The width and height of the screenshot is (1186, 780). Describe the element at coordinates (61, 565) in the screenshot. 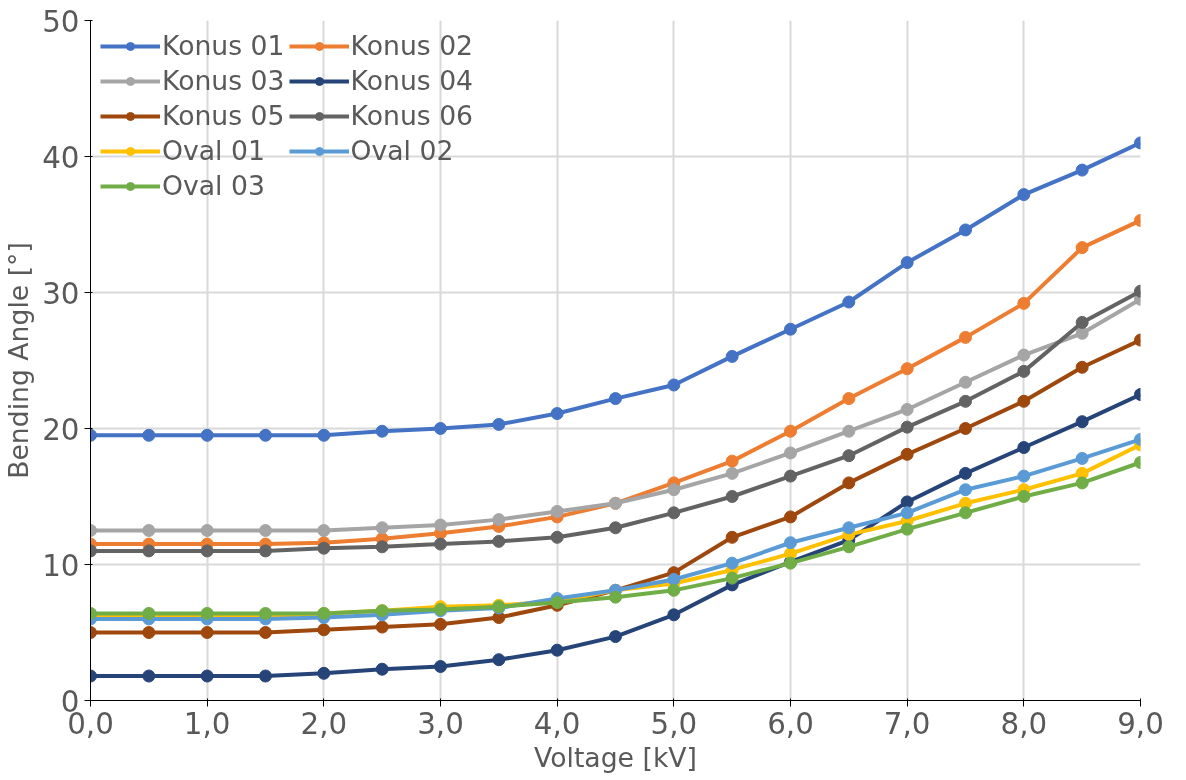

I see `y-tick-label: 10` at that location.